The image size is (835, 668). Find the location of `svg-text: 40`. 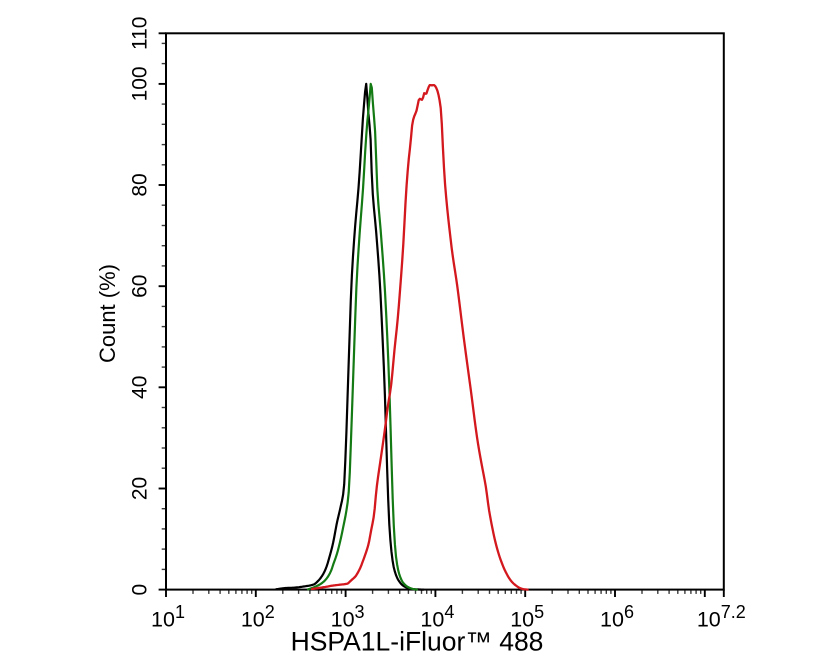

svg-text: 40 is located at coordinates (139, 387).